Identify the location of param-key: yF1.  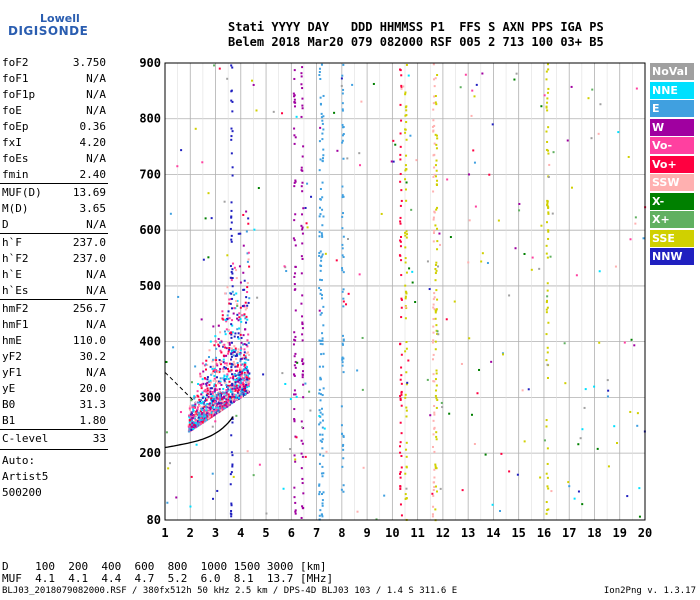
(12, 372).